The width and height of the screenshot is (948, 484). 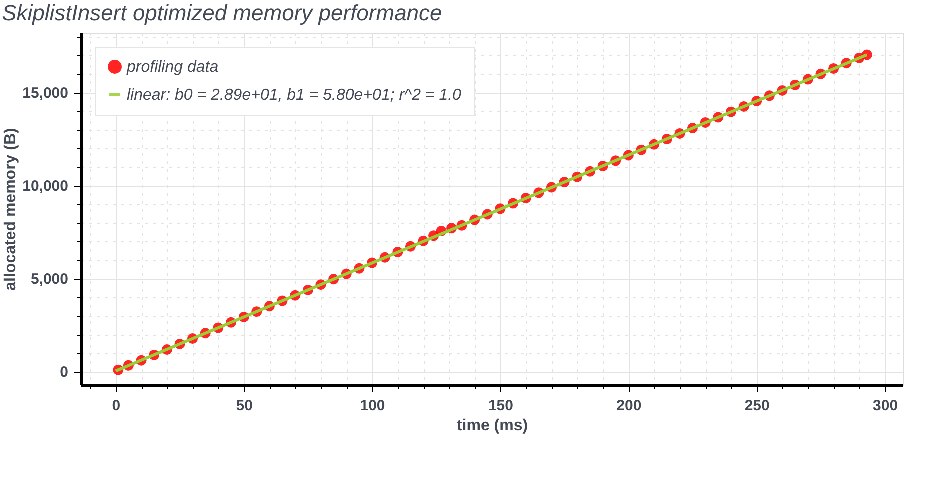 I want to click on x-tick-label: 200, so click(x=629, y=406).